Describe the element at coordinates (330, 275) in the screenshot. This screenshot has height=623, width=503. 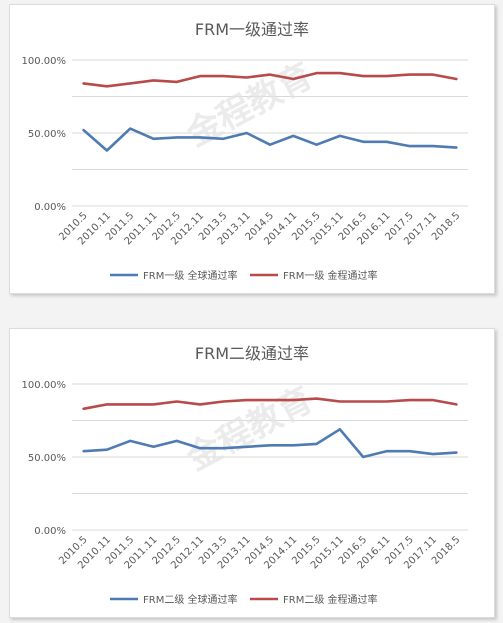
I see `legend-label: FRM一级 金程通过率` at that location.